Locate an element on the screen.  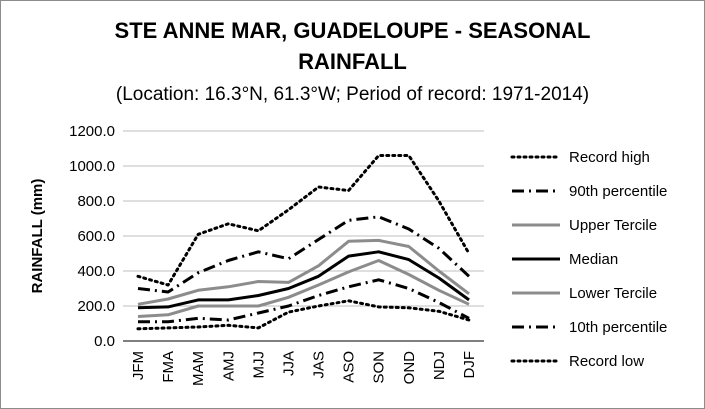
x-tick-label: NDJ is located at coordinates (439, 365).